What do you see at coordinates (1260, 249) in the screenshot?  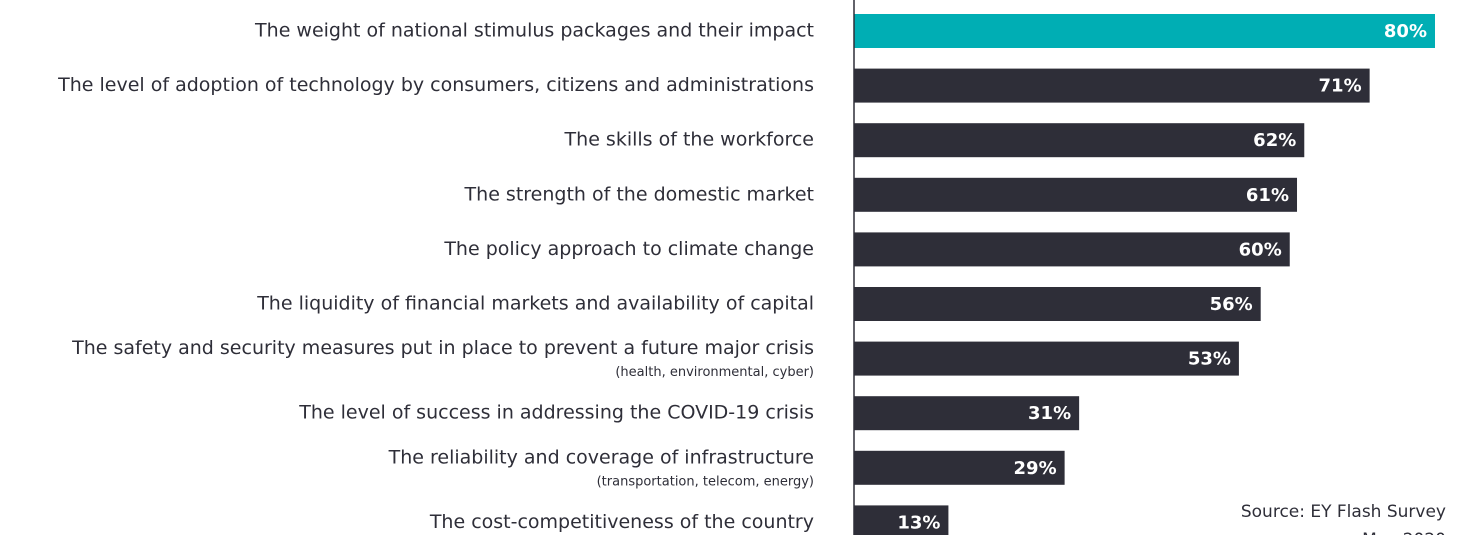 I see `value-label: 60%` at bounding box center [1260, 249].